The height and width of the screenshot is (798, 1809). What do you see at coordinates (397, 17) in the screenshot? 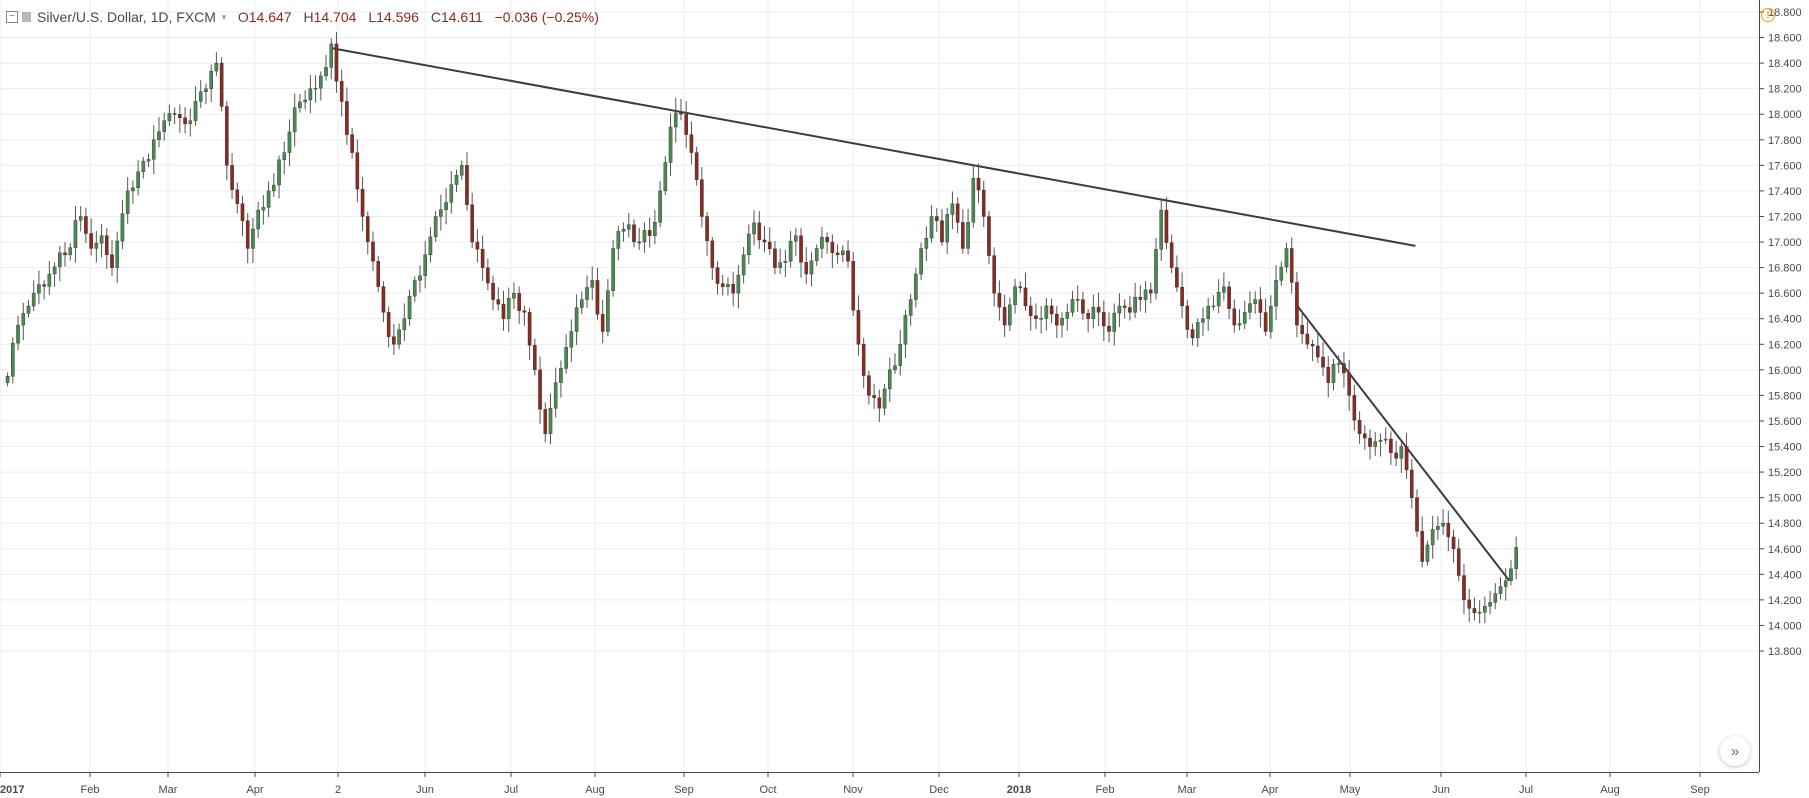
I see `low-value: 14.596` at bounding box center [397, 17].